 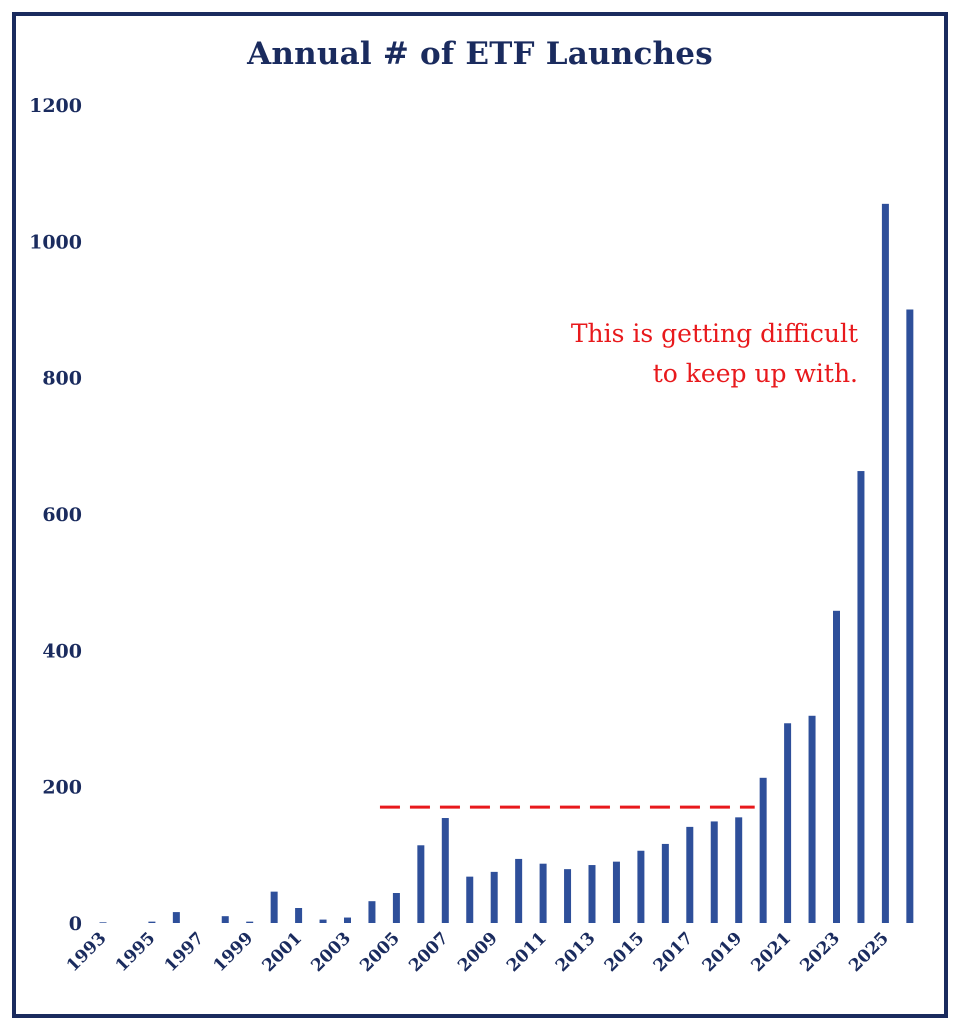 I want to click on x-tick-label: 1997, so click(x=185, y=952).